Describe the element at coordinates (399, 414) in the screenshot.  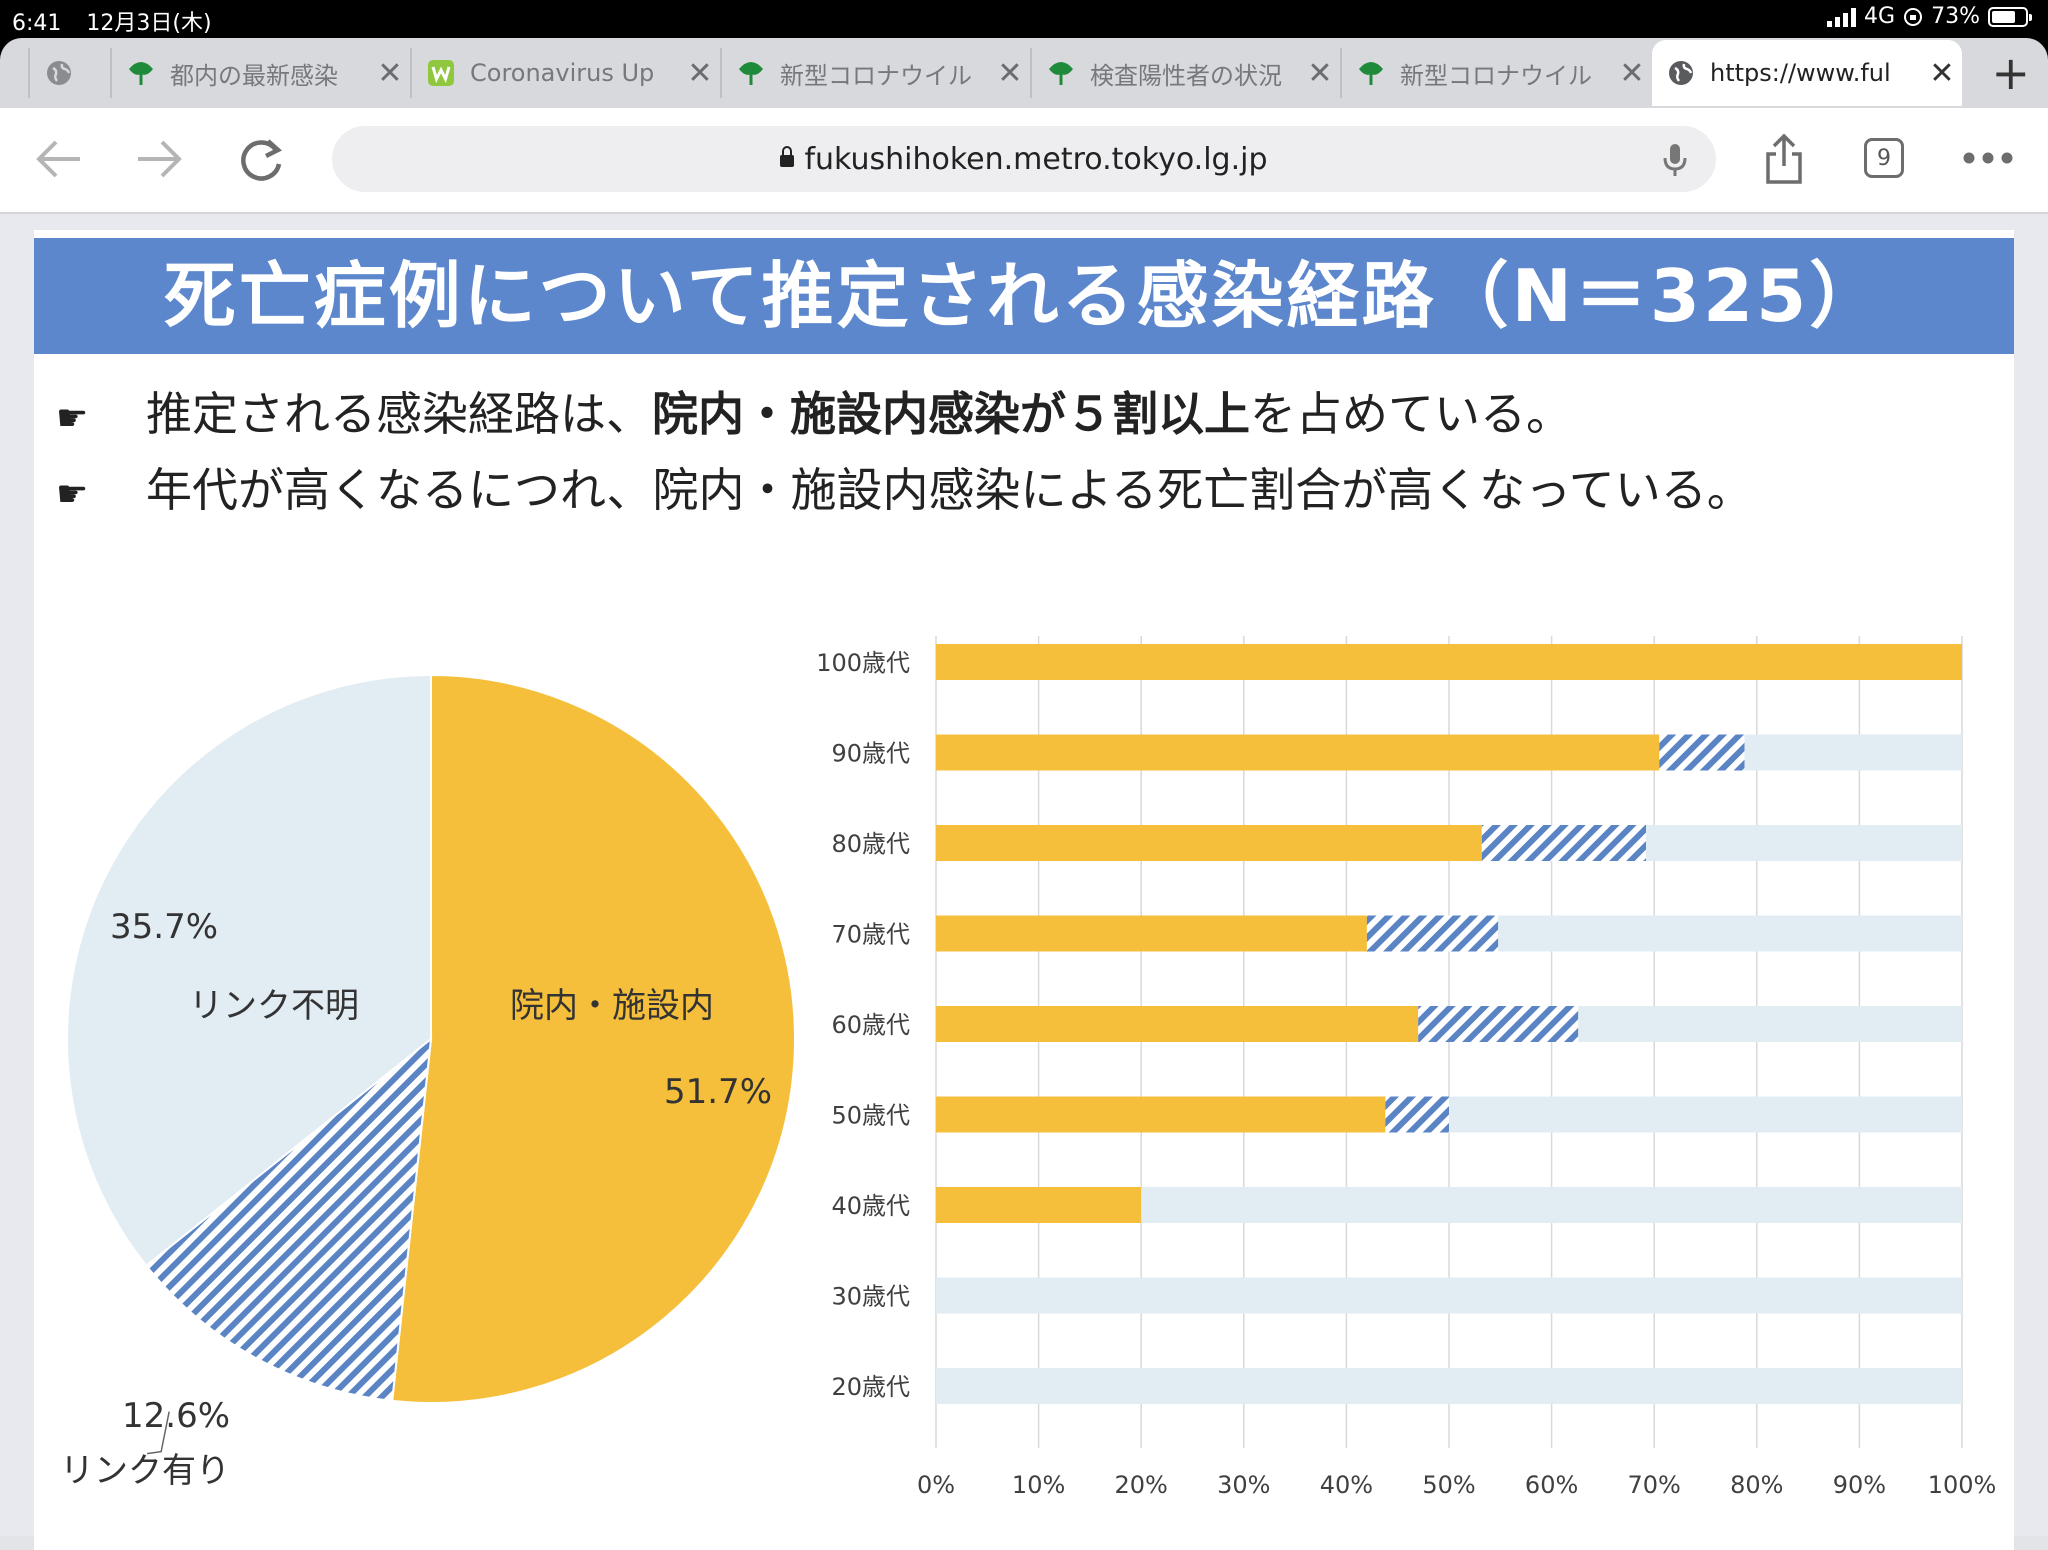
I see `bullet-1-pre: 推定される感染経路は、` at that location.